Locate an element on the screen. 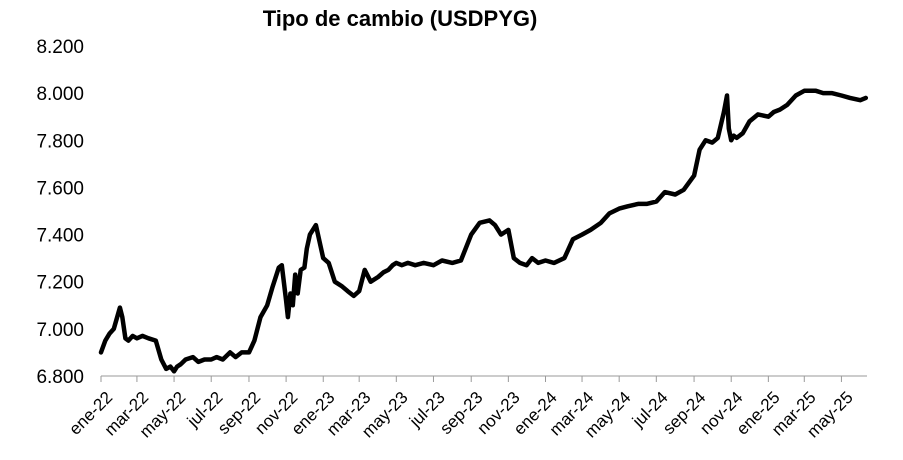 The width and height of the screenshot is (903, 460). x-axis-tickmarks is located at coordinates (471, 379).